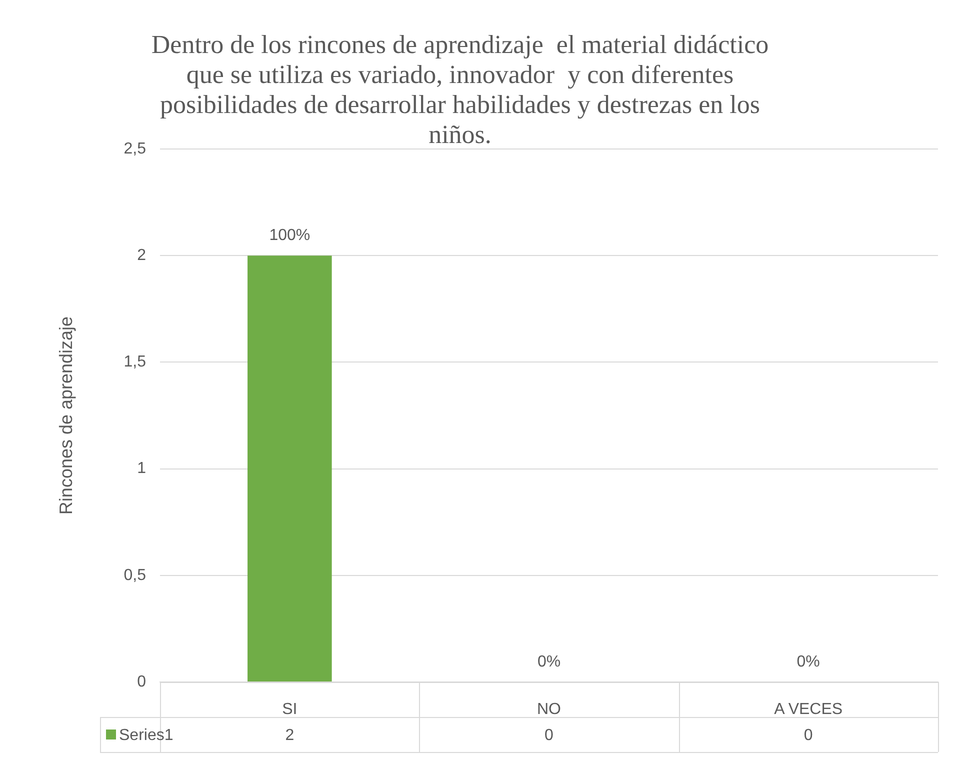 The width and height of the screenshot is (961, 762). Describe the element at coordinates (290, 709) in the screenshot. I see `x-tick-label: SI` at that location.